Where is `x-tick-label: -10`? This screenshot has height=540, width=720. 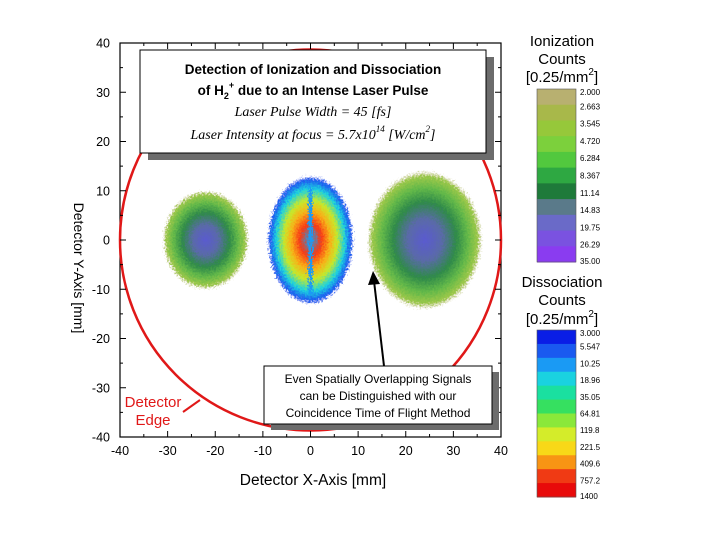
x-tick-label: -10 is located at coordinates (263, 451).